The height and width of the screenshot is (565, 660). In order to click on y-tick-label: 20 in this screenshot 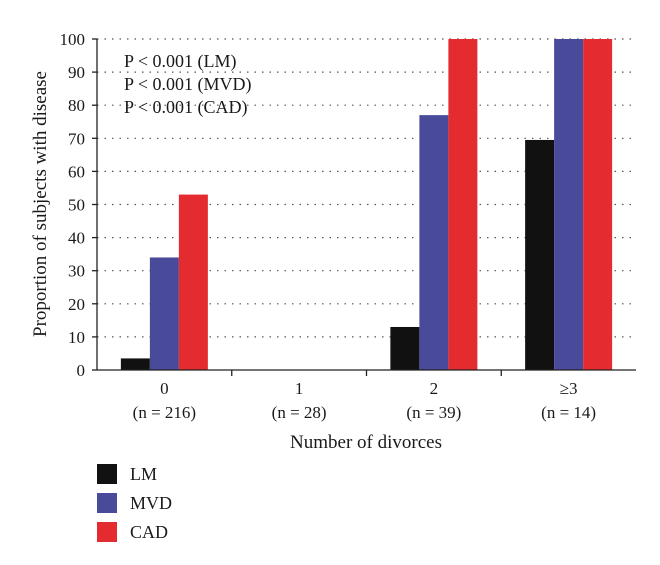, I will do `click(76, 304)`.